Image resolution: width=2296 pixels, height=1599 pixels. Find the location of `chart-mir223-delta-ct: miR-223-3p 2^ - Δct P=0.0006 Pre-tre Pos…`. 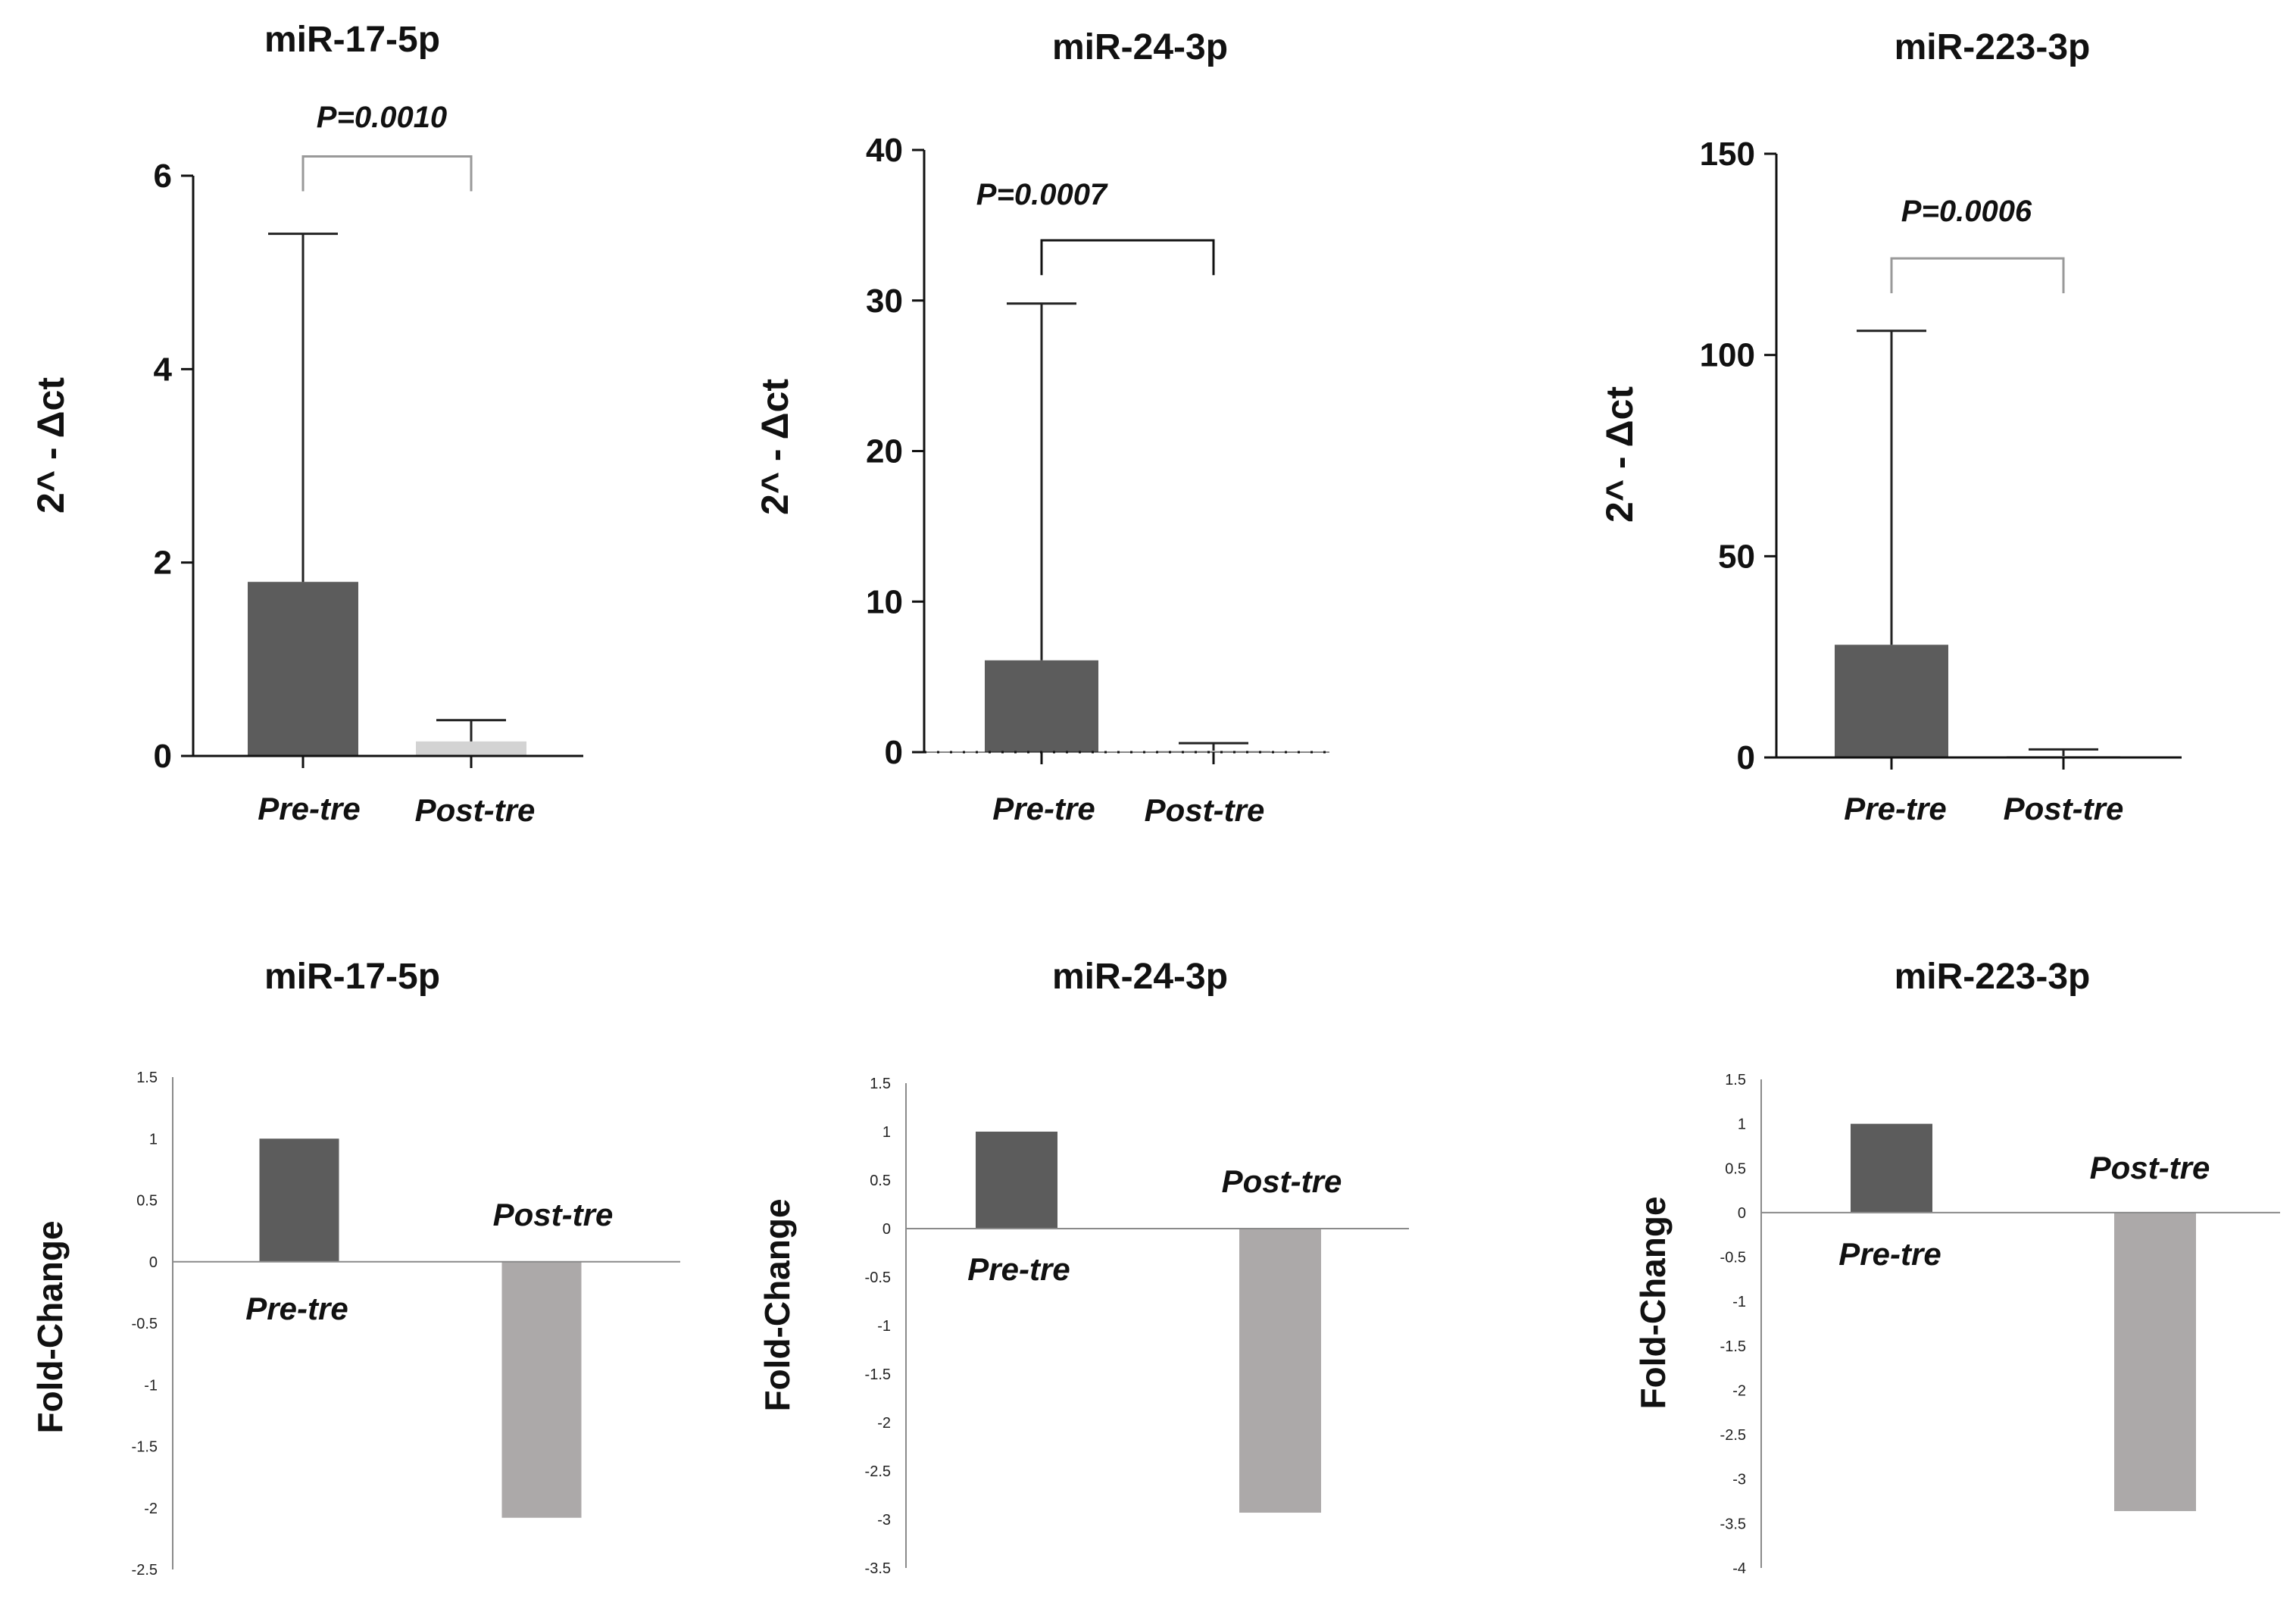

chart-mir223-delta-ct: miR-223-3p 2^ - Δct P=0.0006 Pre-tre Pos… is located at coordinates (1890, 426).